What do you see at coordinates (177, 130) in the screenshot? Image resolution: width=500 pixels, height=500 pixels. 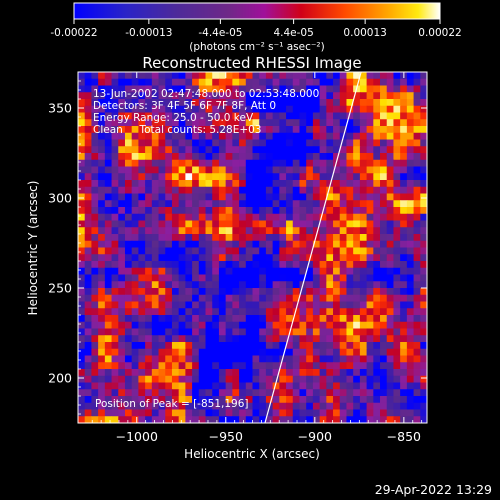 I see `info-line-counts: Clean Total counts: 5.28E+03` at bounding box center [177, 130].